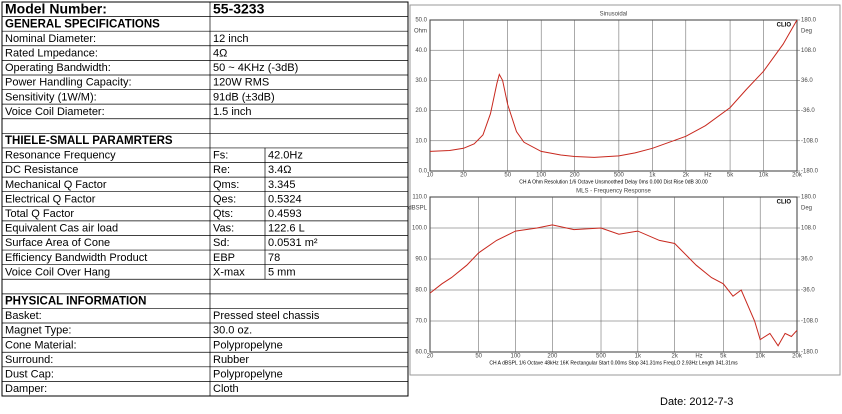  I want to click on y-tick-label: 30.0, so click(421, 81).